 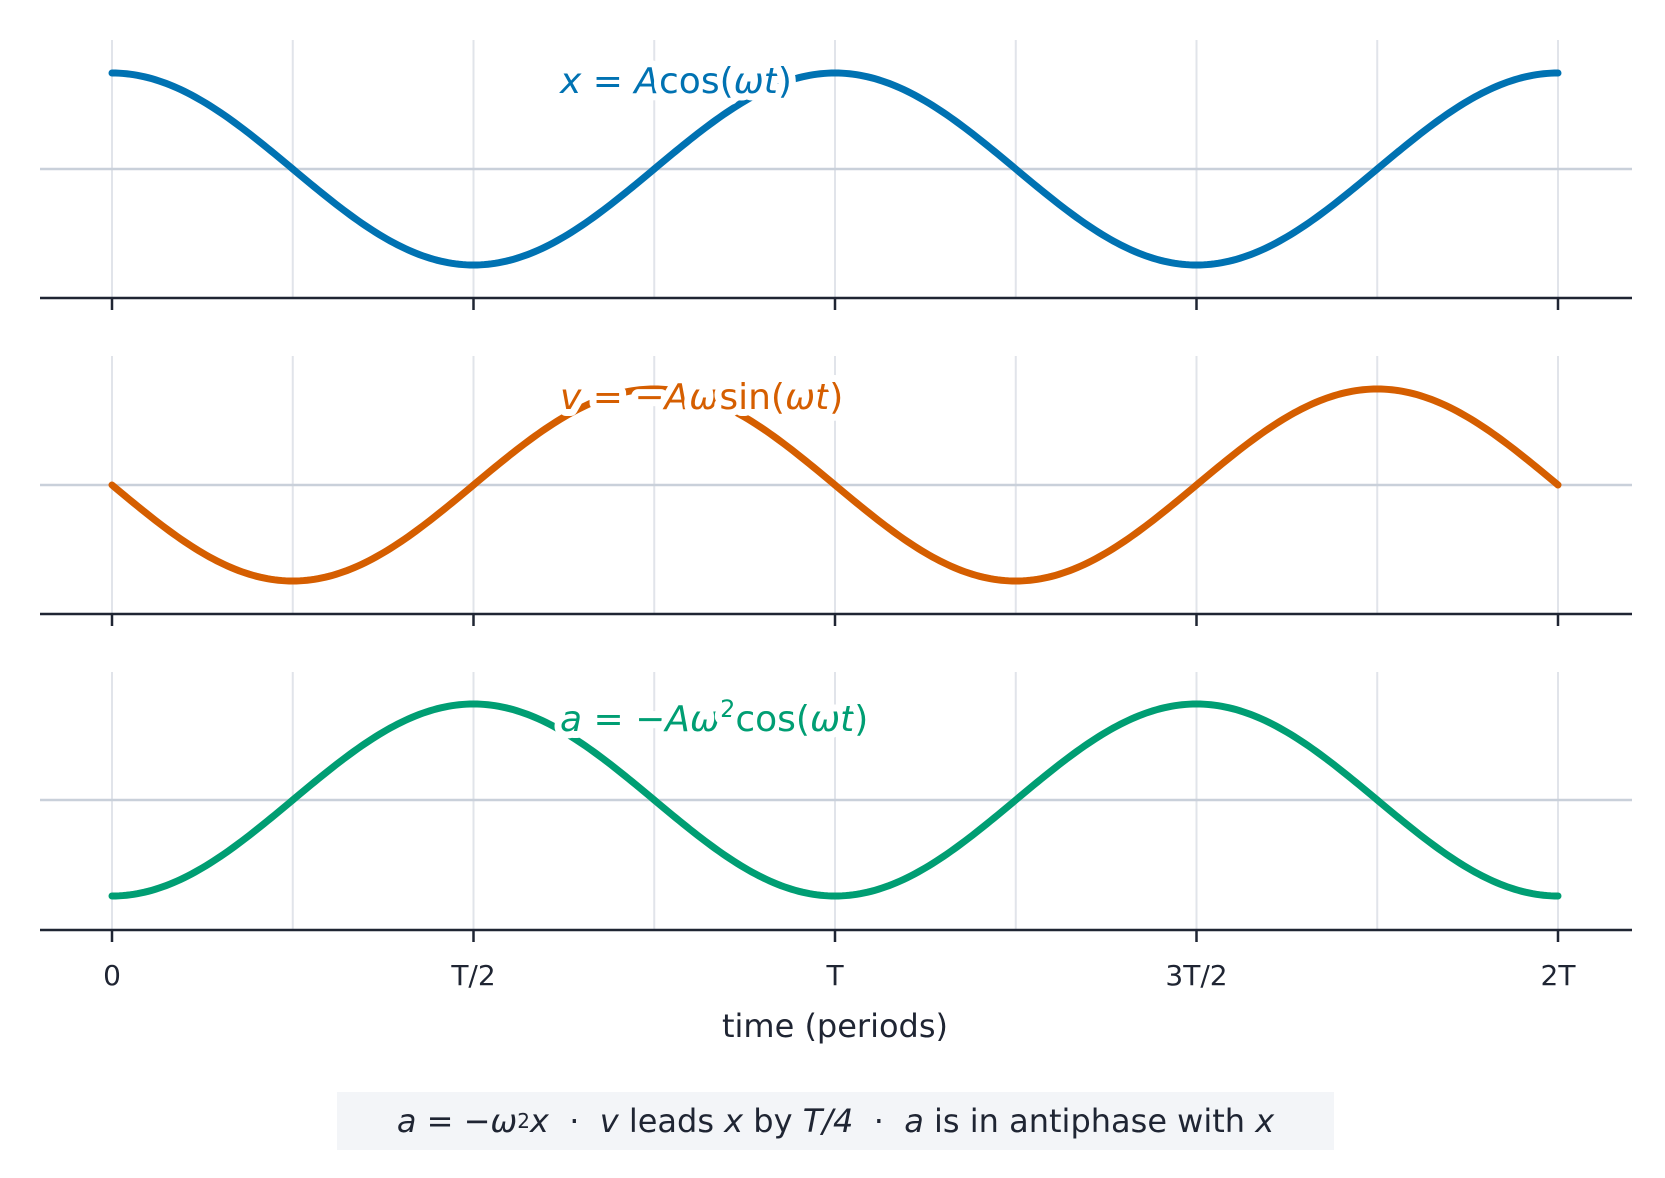 What do you see at coordinates (112, 975) in the screenshot?
I see `x-tick-label: 0` at bounding box center [112, 975].